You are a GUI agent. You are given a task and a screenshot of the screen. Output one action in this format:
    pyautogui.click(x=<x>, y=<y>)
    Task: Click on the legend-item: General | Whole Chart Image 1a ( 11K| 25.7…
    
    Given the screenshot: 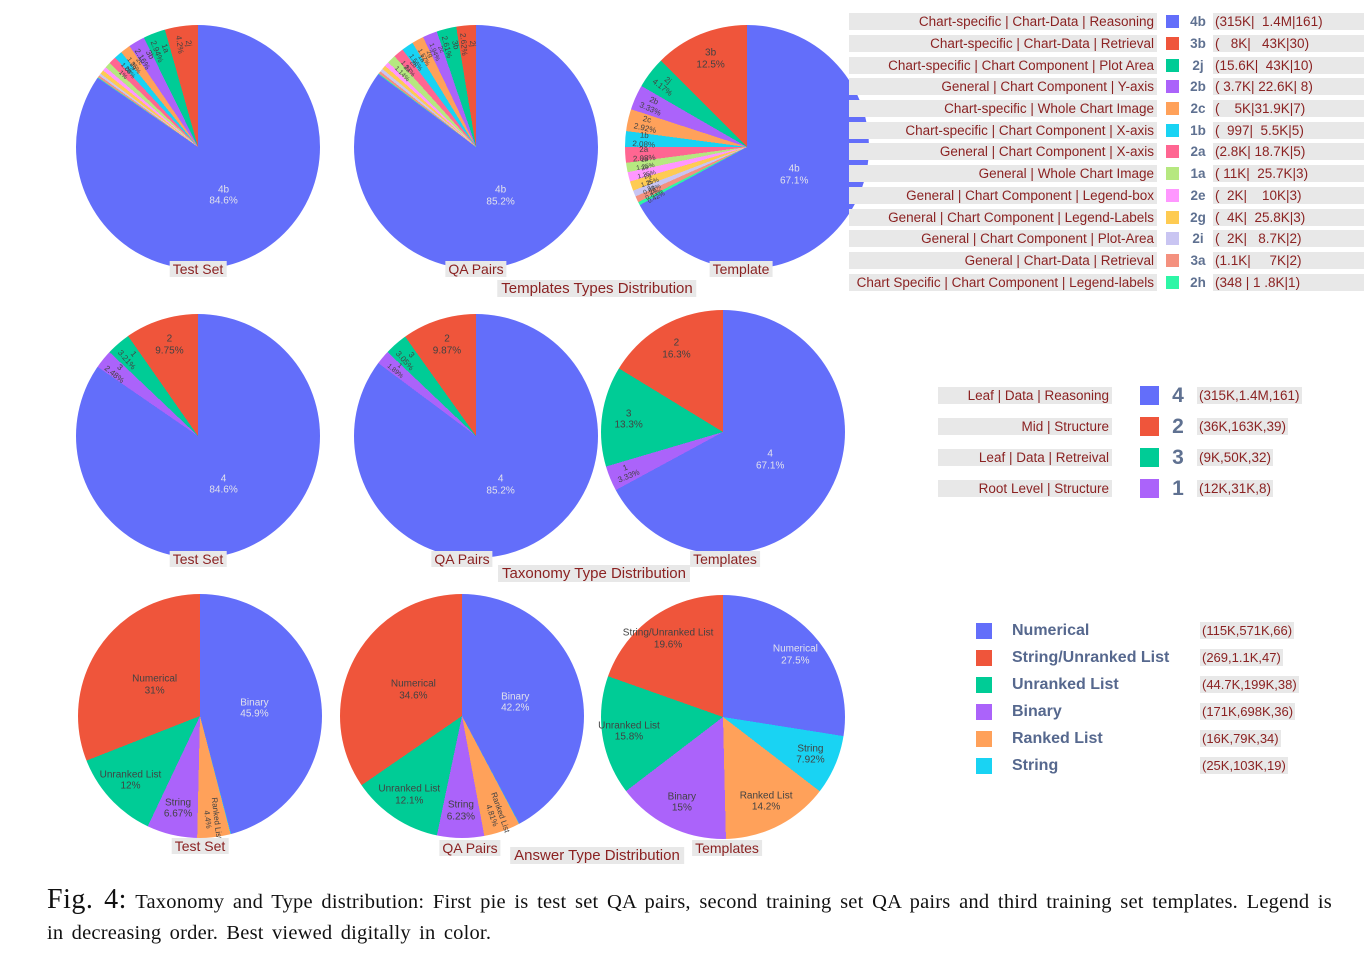 What is the action you would take?
    pyautogui.click(x=1106, y=174)
    